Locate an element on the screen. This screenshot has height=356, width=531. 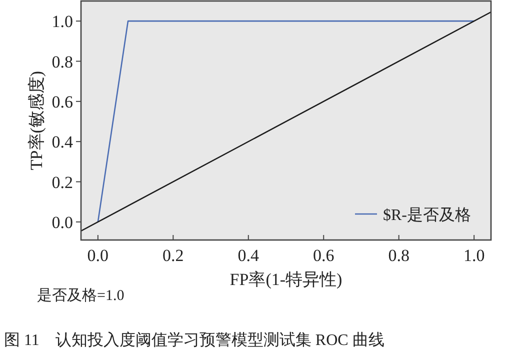
x-tick-label: 0.0 is located at coordinates (98, 255).